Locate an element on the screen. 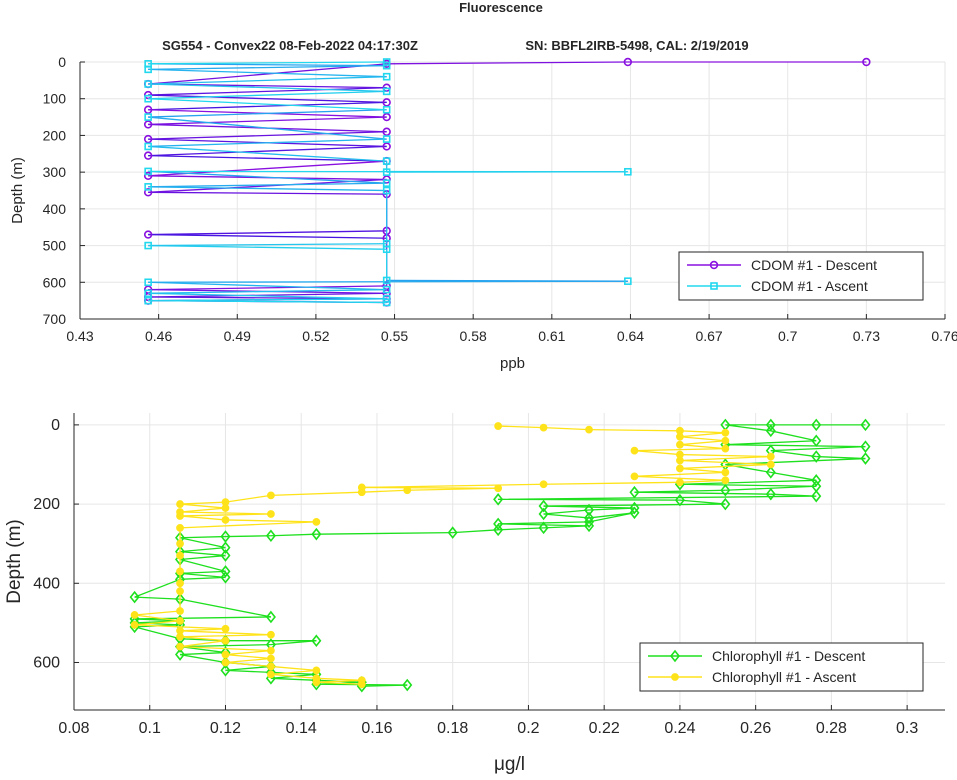 This screenshot has height=780, width=957. chl-x-tick-label-1: 0.1 is located at coordinates (150, 728).